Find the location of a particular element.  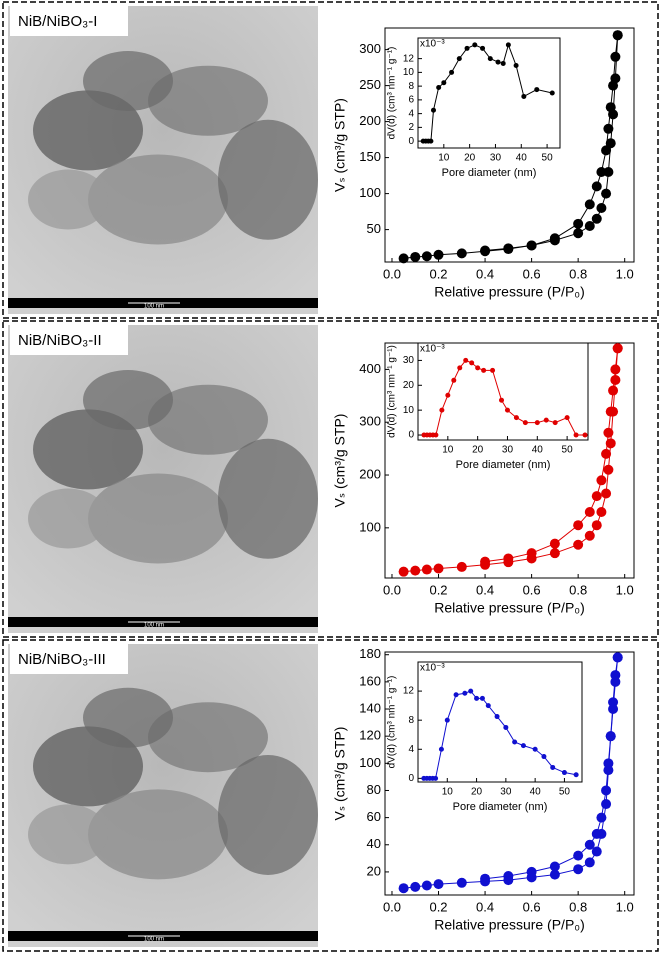

y-tick-label: 150 is located at coordinates (370, 156).